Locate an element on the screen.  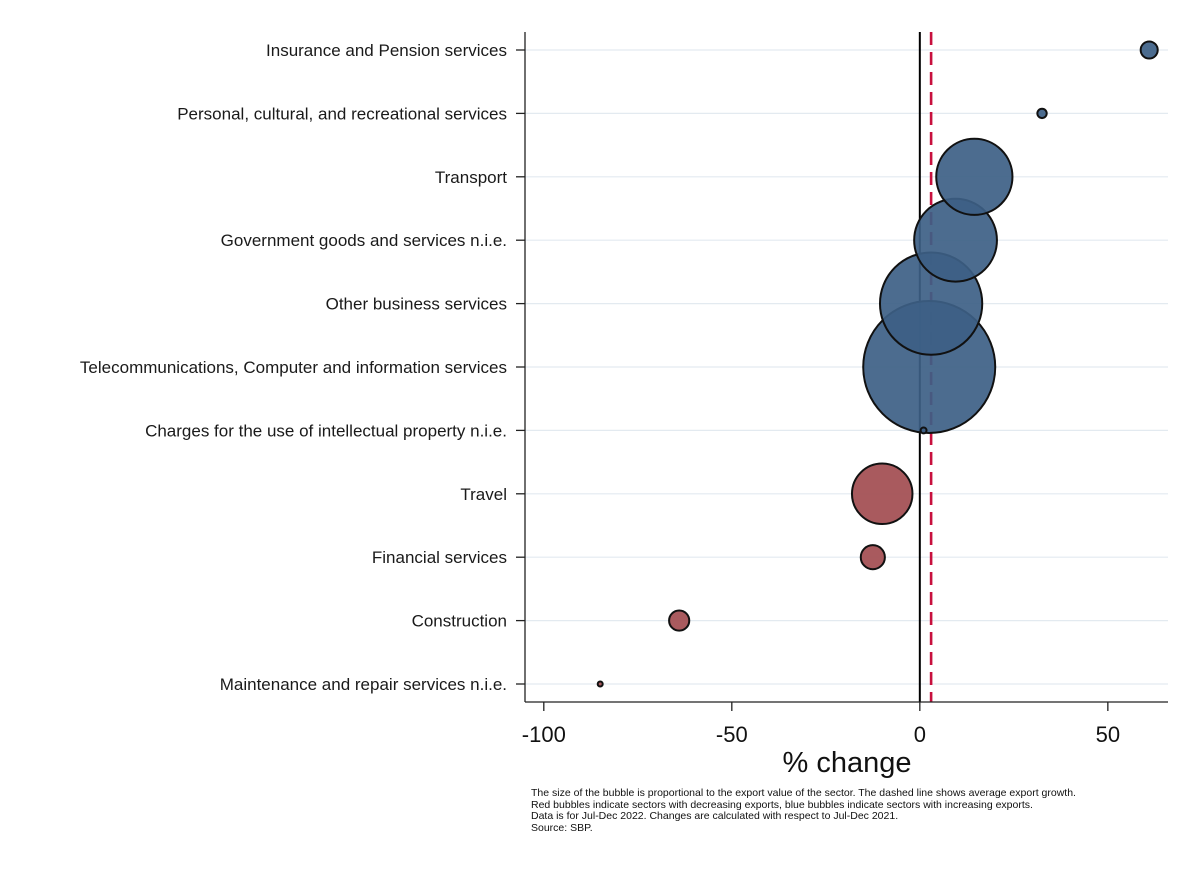
y-tick-label: Government goods and services n.i.e. is located at coordinates (364, 240).